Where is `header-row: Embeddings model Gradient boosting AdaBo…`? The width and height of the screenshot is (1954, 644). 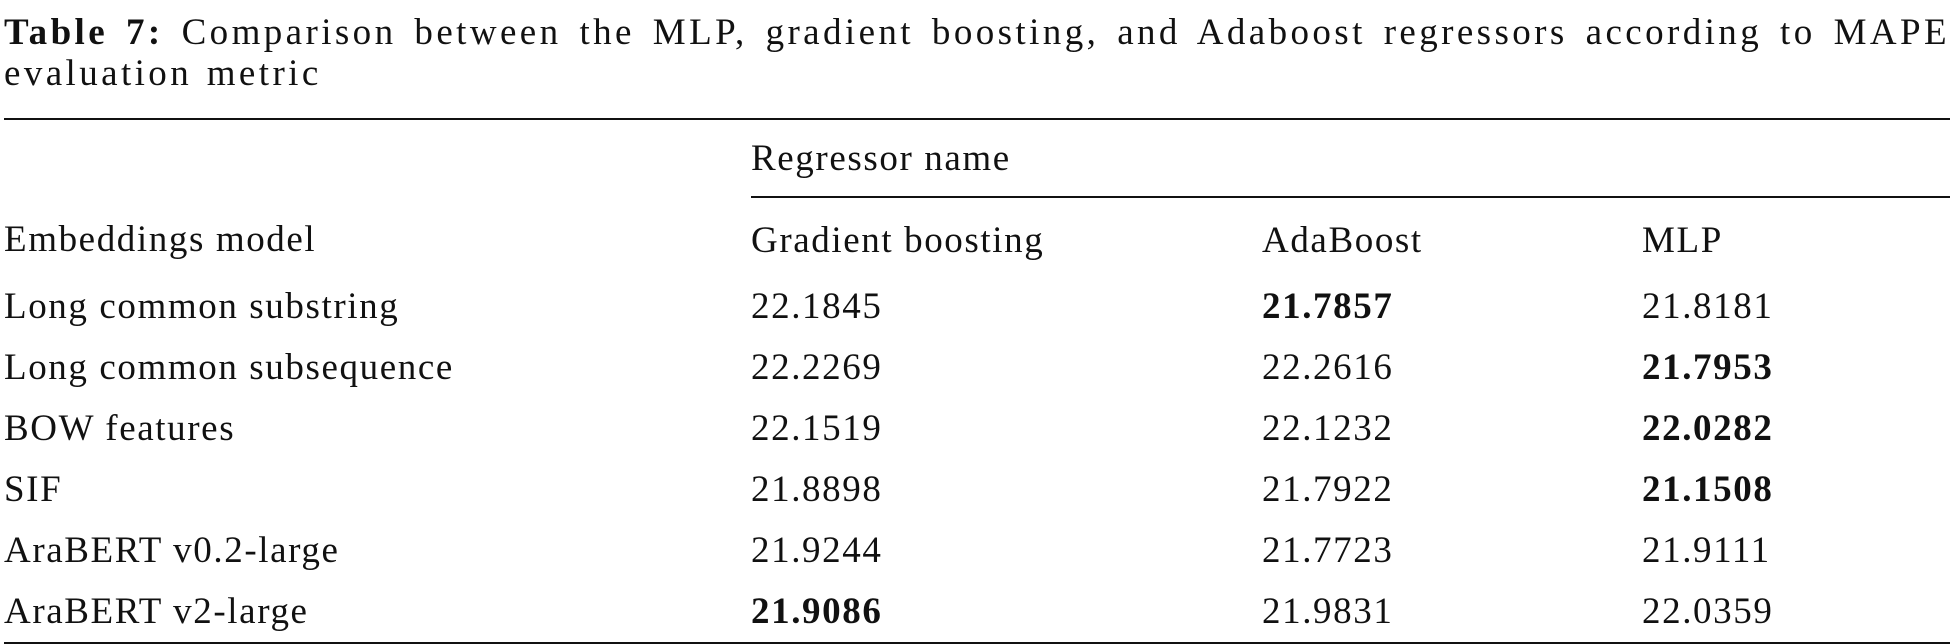
header-row: Embeddings model Gradient boosting AdaBo… is located at coordinates (977, 236).